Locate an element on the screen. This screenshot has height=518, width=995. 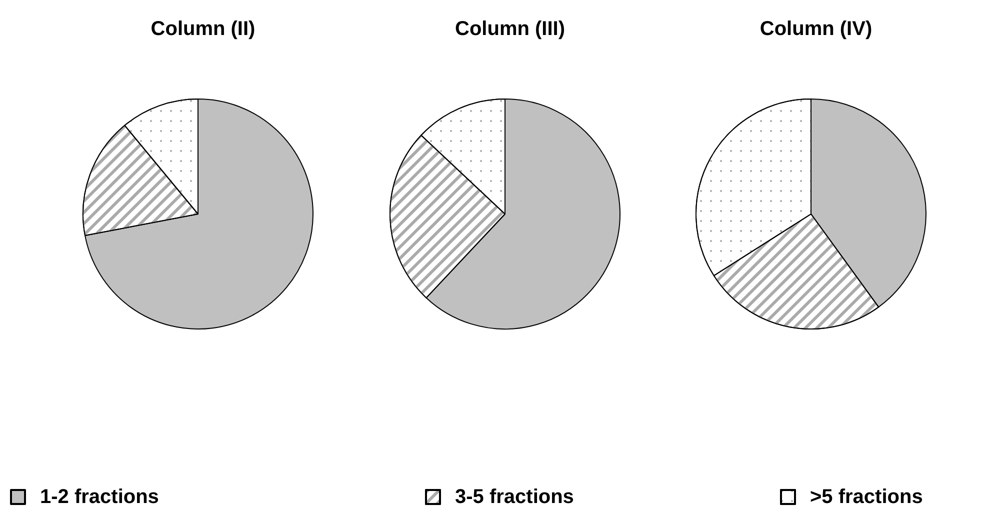
legend-label: >5 fractions is located at coordinates (866, 497).